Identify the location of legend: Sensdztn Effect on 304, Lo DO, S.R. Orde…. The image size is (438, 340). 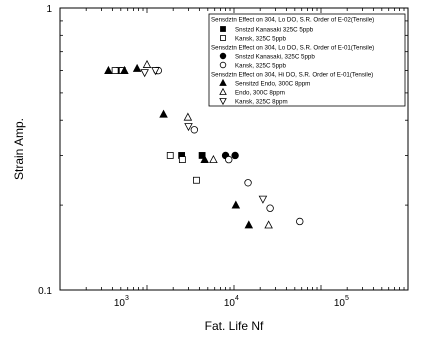
(307, 60).